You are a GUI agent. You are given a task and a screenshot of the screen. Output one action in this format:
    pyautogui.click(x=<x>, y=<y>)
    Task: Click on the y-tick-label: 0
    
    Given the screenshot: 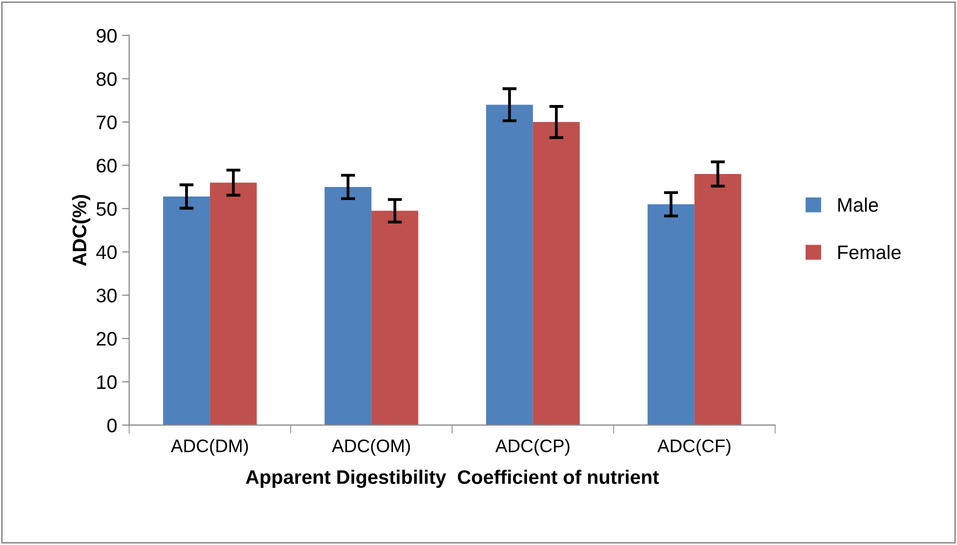 What is the action you would take?
    pyautogui.click(x=112, y=425)
    